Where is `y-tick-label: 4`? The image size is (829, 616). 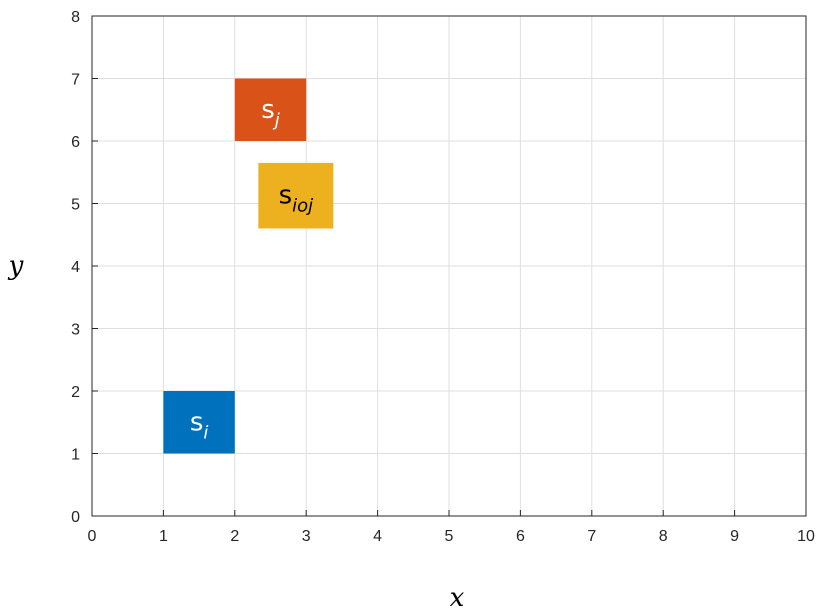
y-tick-label: 4 is located at coordinates (75, 267).